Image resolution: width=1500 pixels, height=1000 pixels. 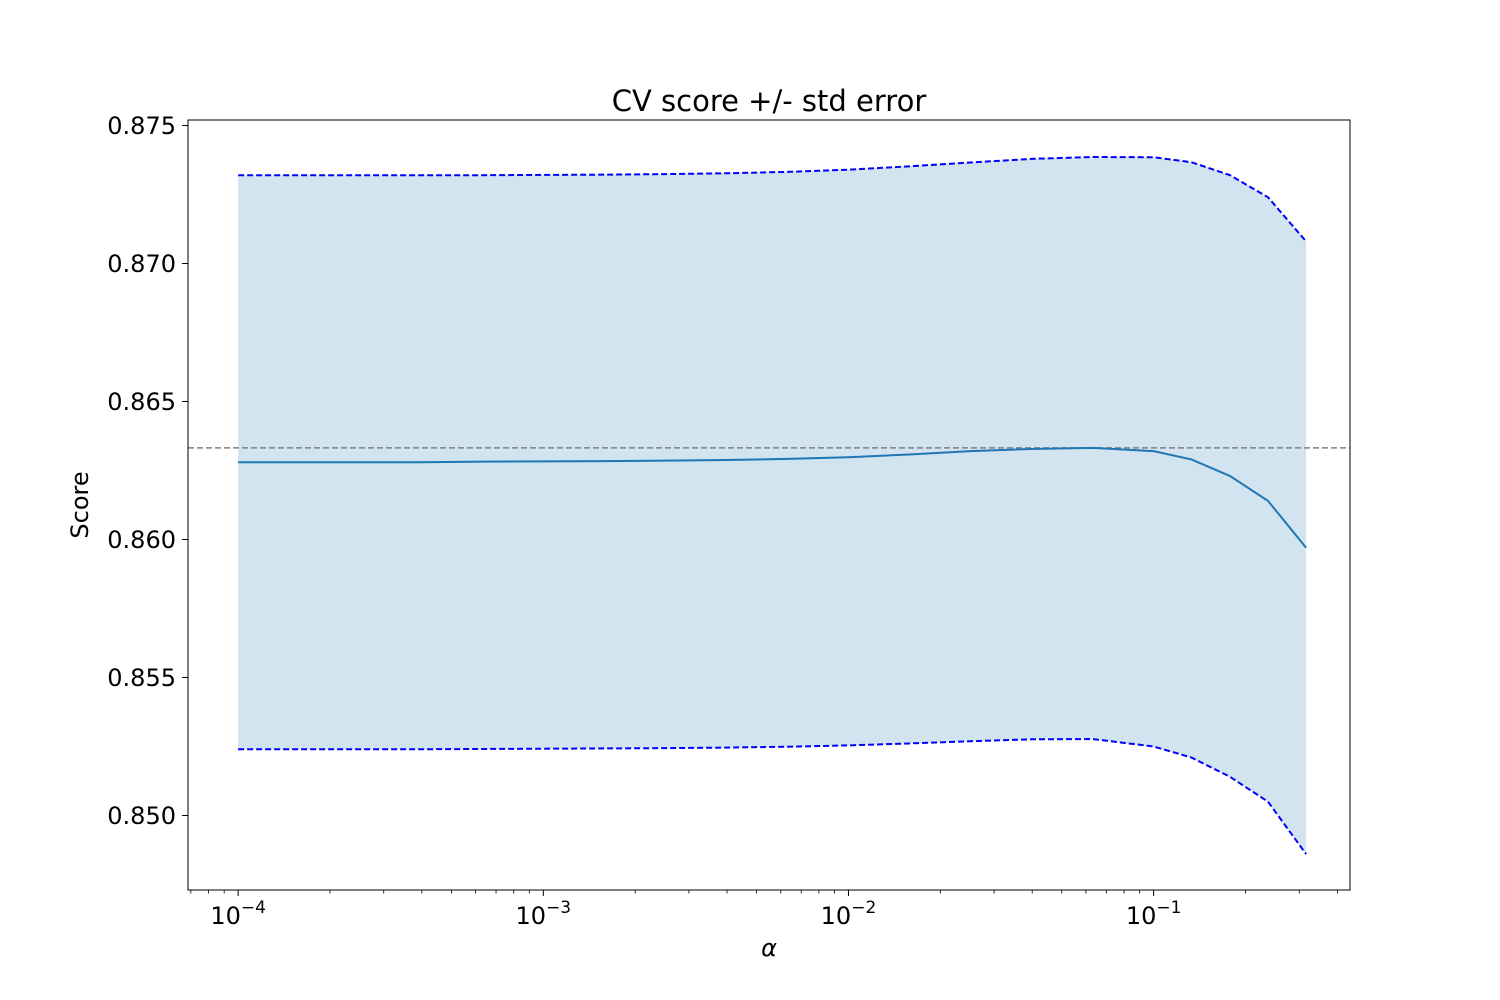 What do you see at coordinates (544, 914) in the screenshot?
I see `x-tick-label: 10⁻³` at bounding box center [544, 914].